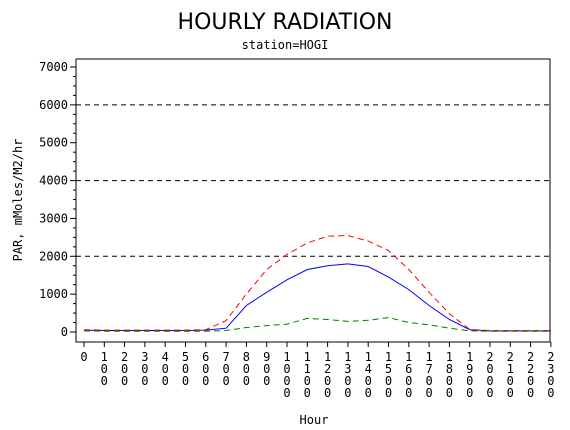  Describe the element at coordinates (57, 199) in the screenshot. I see `y-axis: 0 1000 2000 3000 4000 5000 6000 7000` at that location.